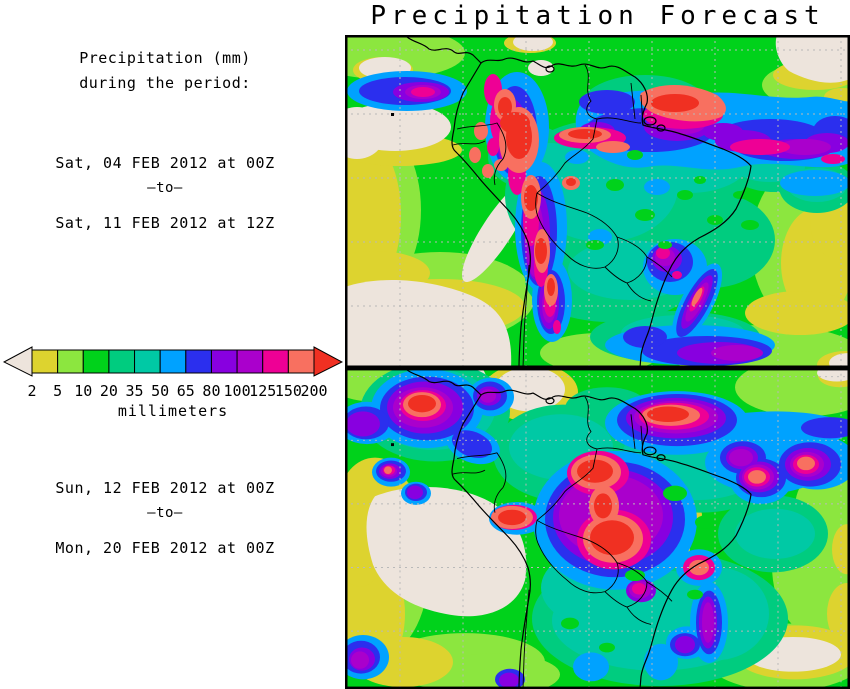 The width and height of the screenshot is (850, 689). I want to click on color-scale-legend: 2 5 10 20 35 50 65 80 100 125 150 200 millimeters, so click(175, 384).